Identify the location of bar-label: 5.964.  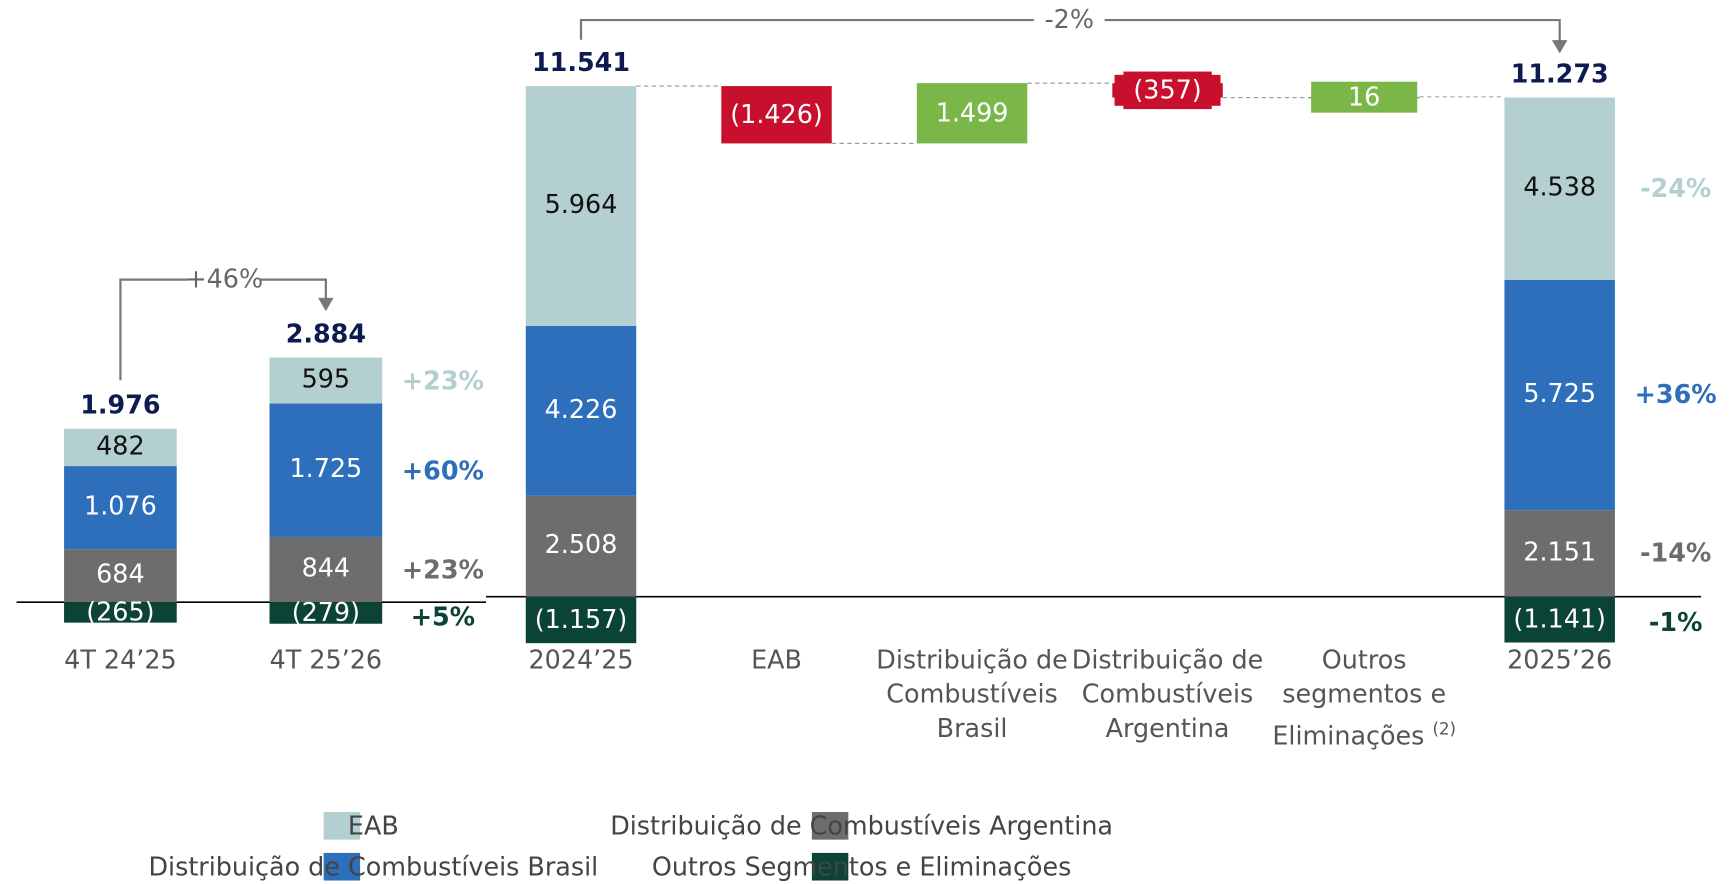
(581, 204).